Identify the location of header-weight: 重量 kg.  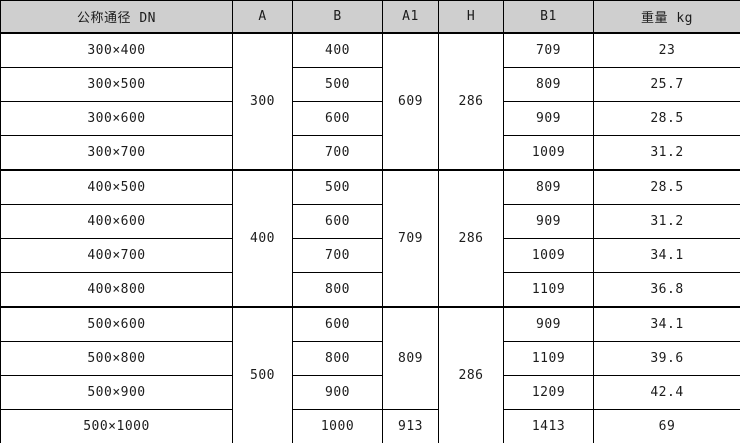
(666, 17).